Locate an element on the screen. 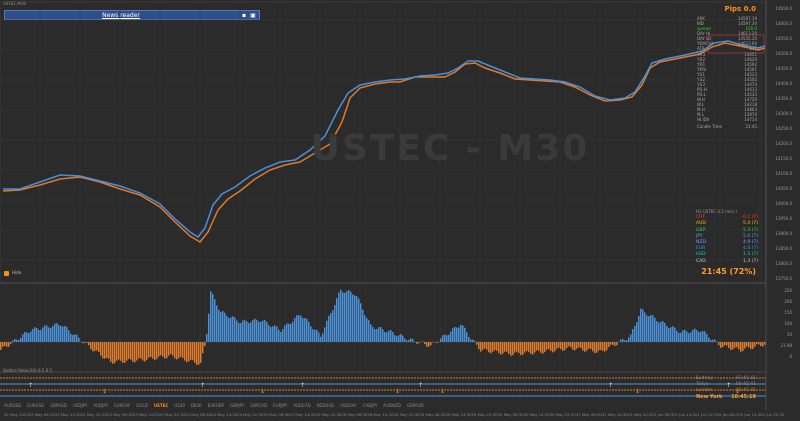 This screenshot has height=421, width=800. news-reader-bar: News reader ▪ ▣ is located at coordinates (132, 15).